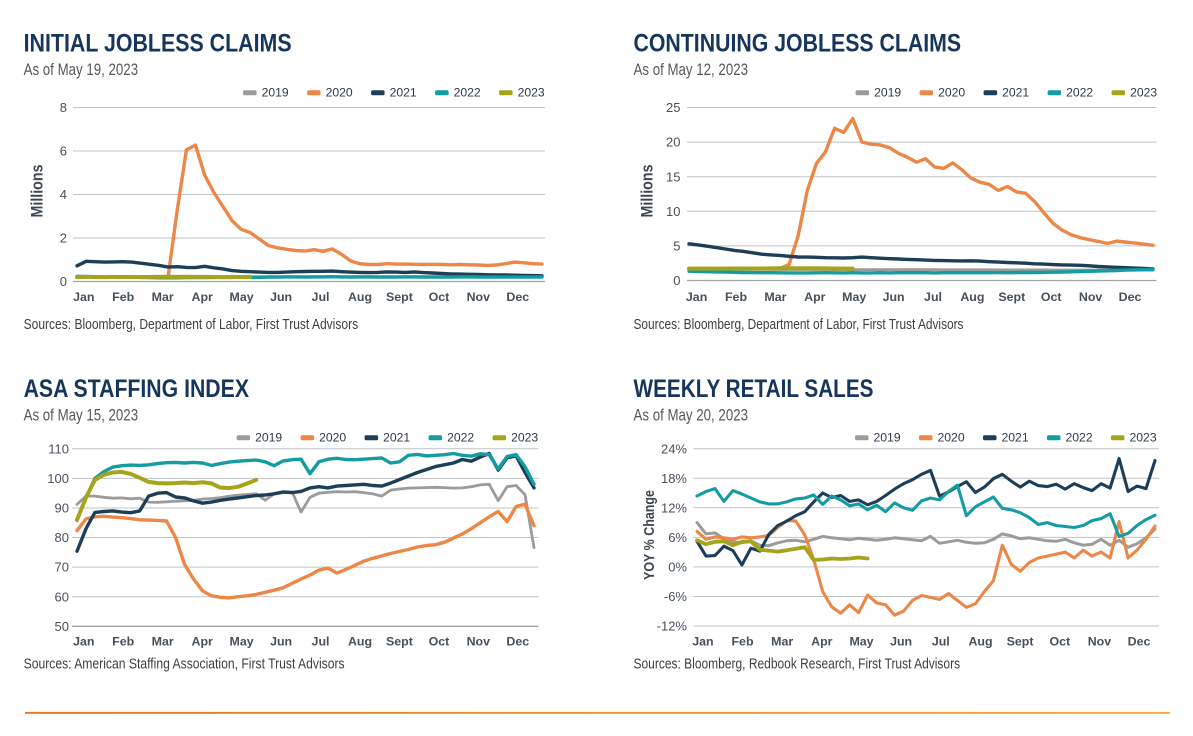  What do you see at coordinates (158, 44) in the screenshot?
I see `svg-text: INITIAL JOBLESS CLAIMS` at bounding box center [158, 44].